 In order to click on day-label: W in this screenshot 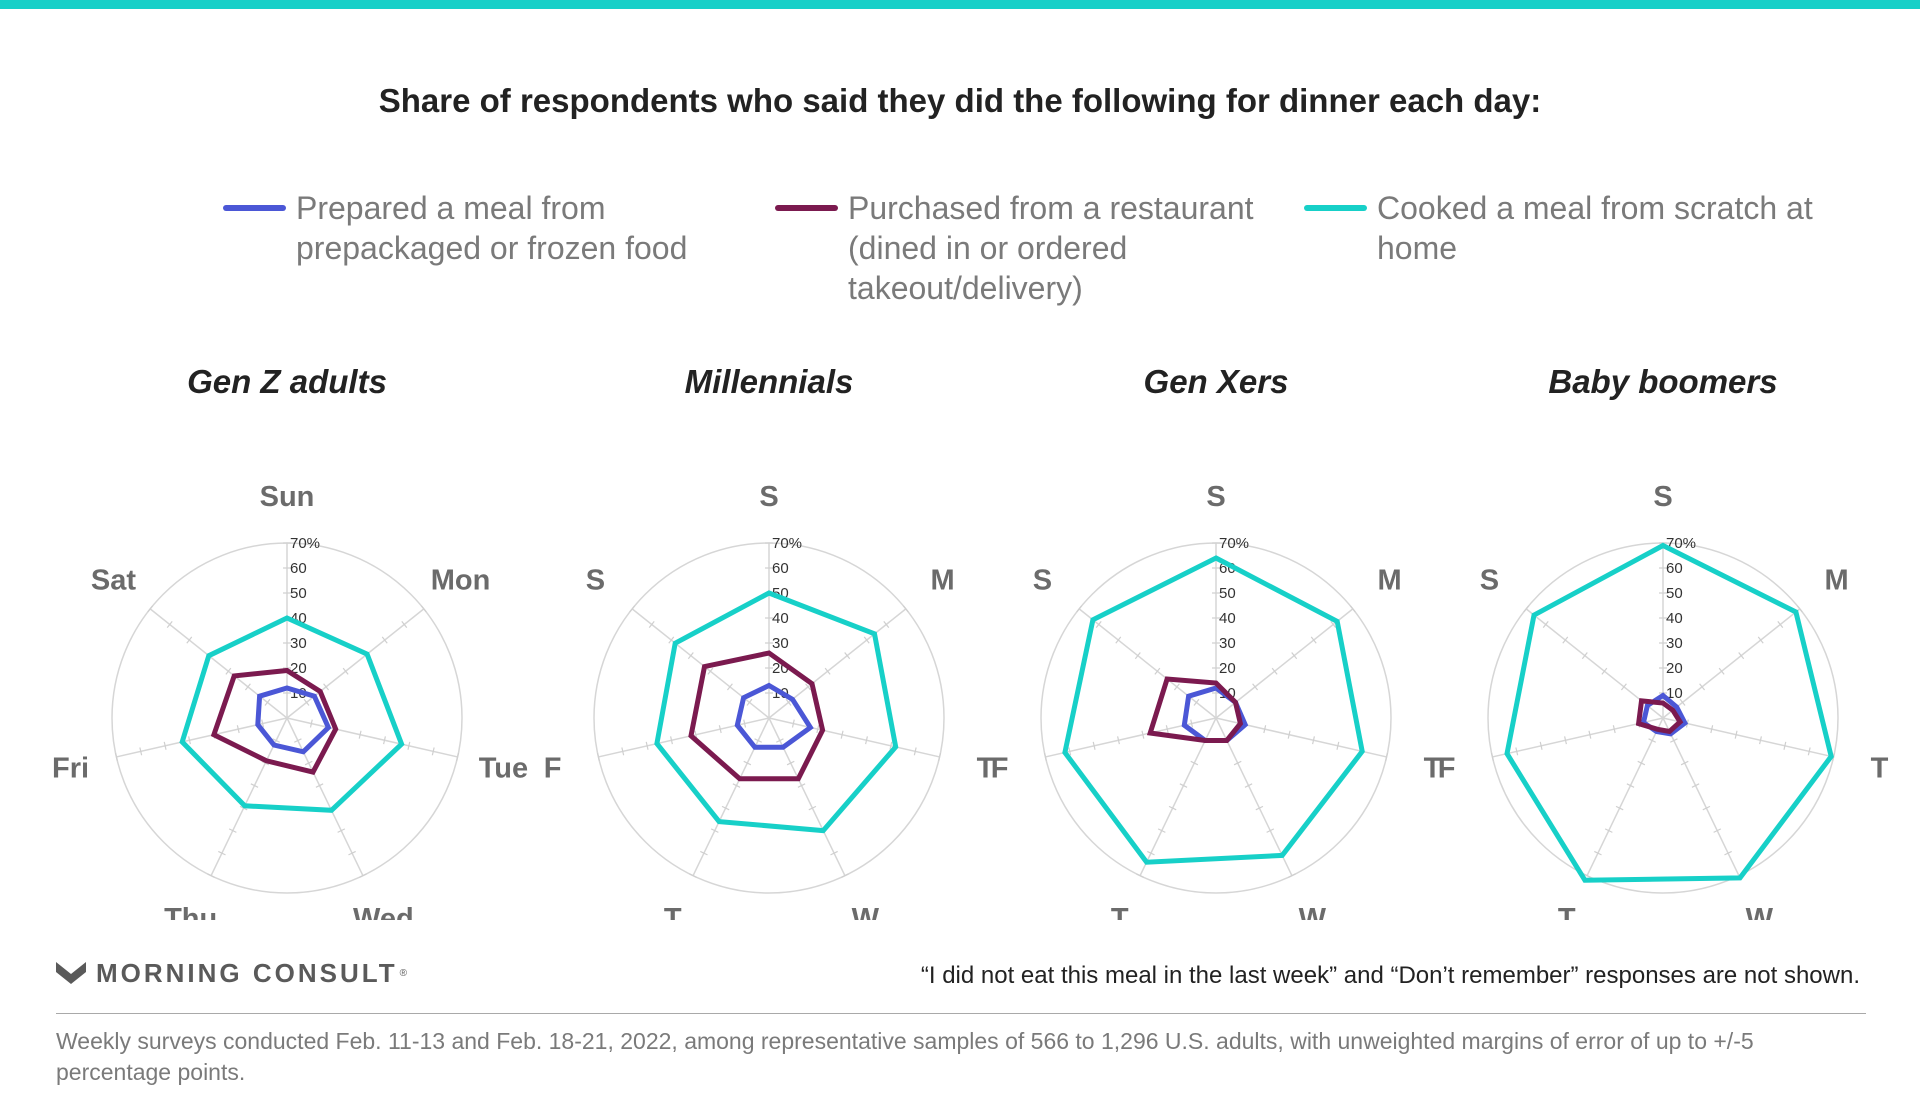, I will do `click(866, 911)`.